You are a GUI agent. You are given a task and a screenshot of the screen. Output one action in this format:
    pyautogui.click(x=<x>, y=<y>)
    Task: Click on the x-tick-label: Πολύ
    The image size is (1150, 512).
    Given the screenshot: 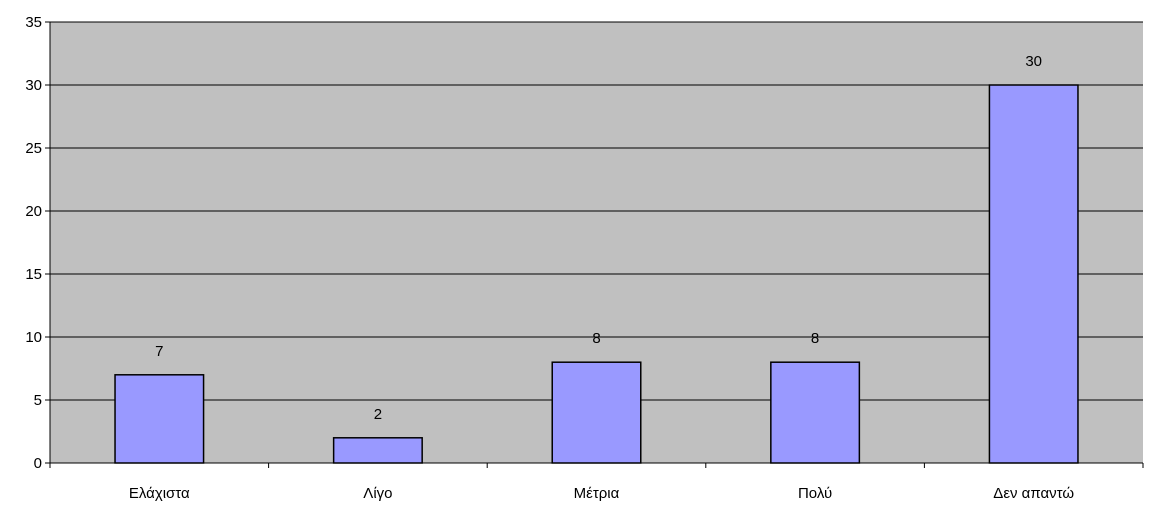 What is the action you would take?
    pyautogui.click(x=815, y=493)
    